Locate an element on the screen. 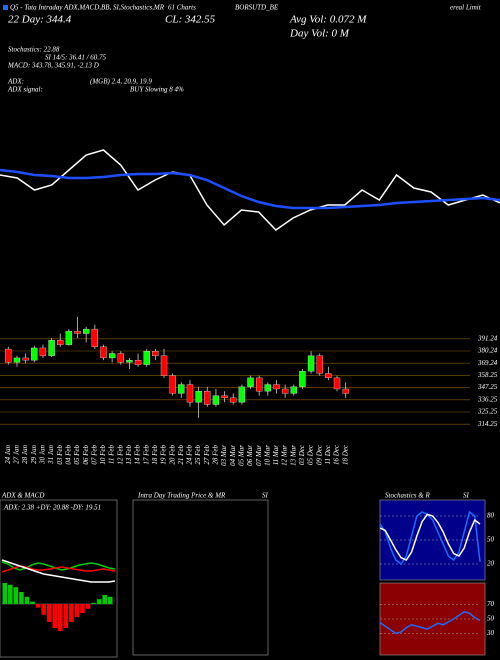 This screenshot has height=660, width=500. x-tick-label: 13 Mar is located at coordinates (293, 455).